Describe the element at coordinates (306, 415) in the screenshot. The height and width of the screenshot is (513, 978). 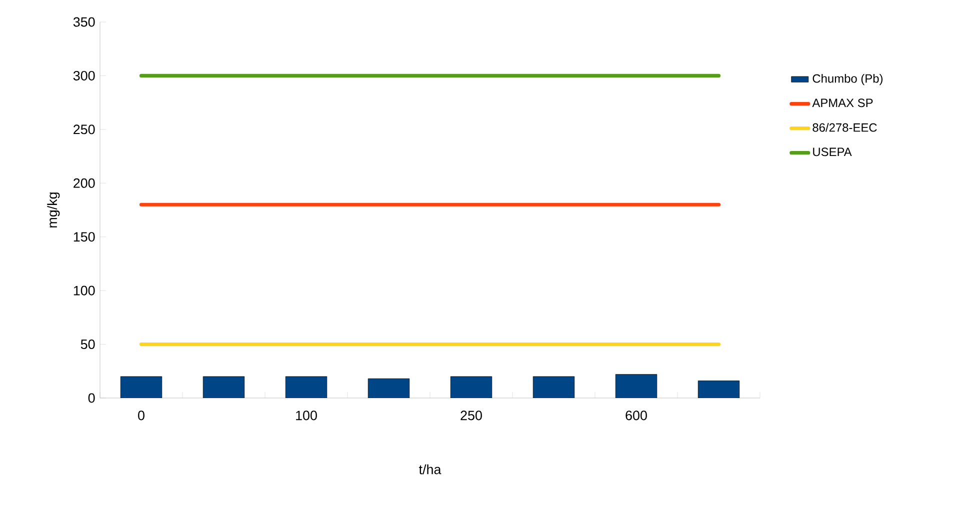
I see `x-tick-label: 100` at that location.